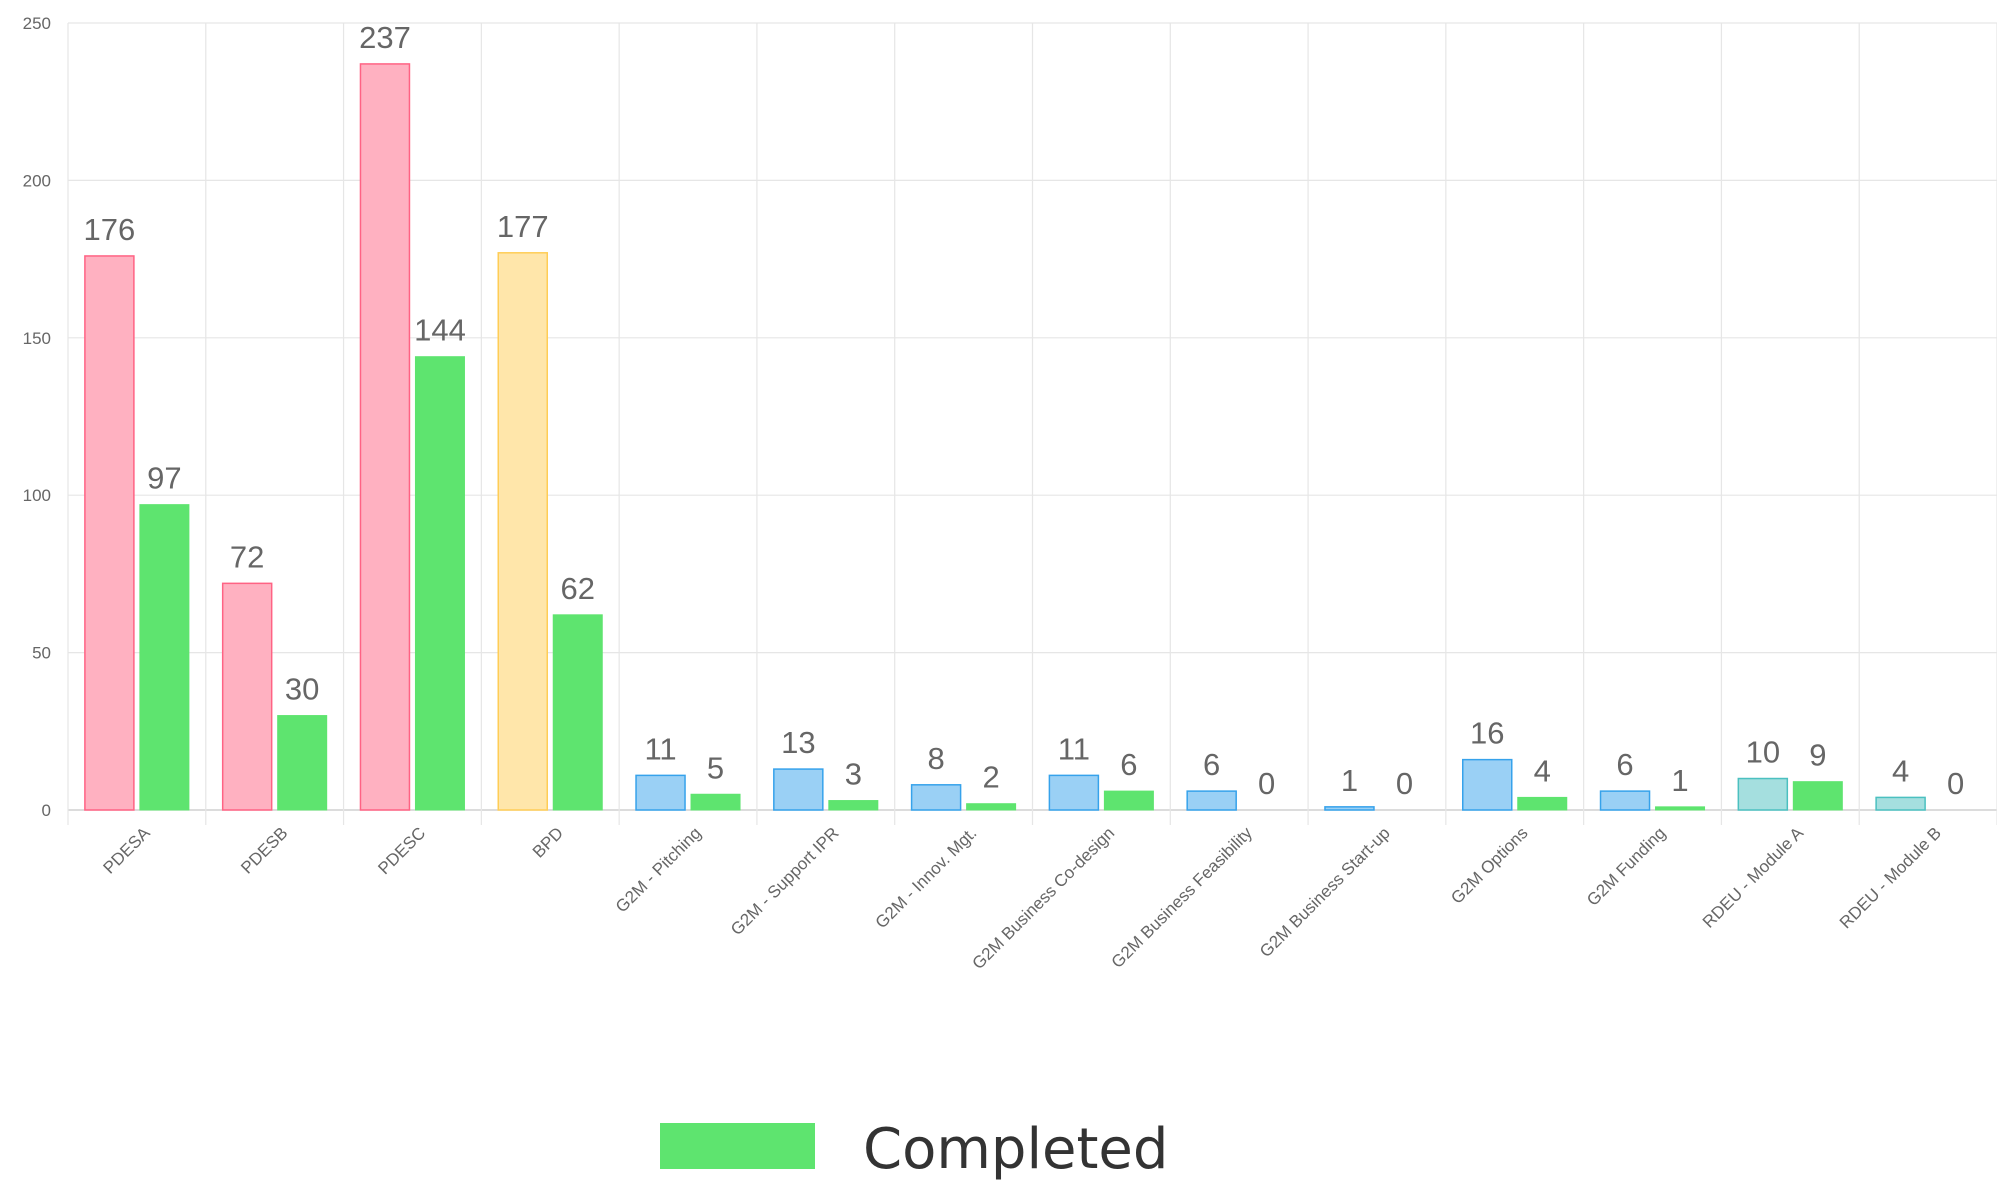 Image resolution: width=1997 pixels, height=1181 pixels. I want to click on x-tick-label: PDESA, so click(127, 850).